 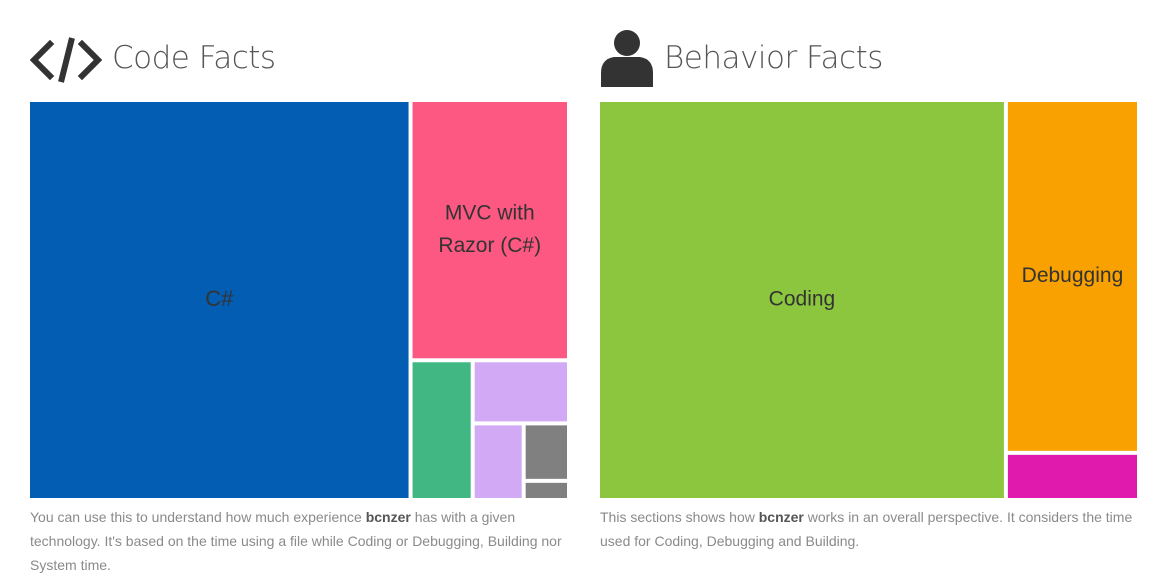 I want to click on tile-coding-label: Coding, so click(x=802, y=299).